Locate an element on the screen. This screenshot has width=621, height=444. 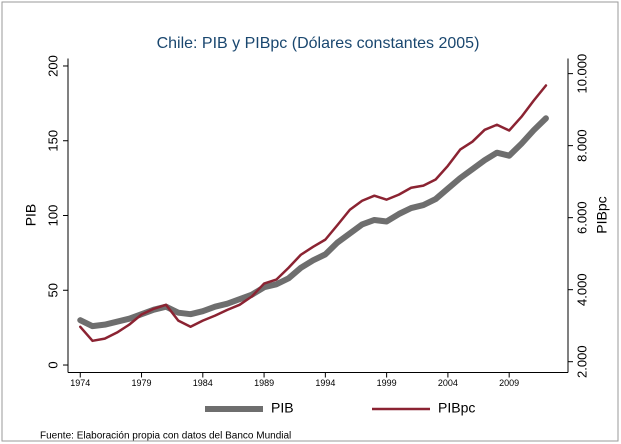
legend-label: PIBpc is located at coordinates (456, 408).